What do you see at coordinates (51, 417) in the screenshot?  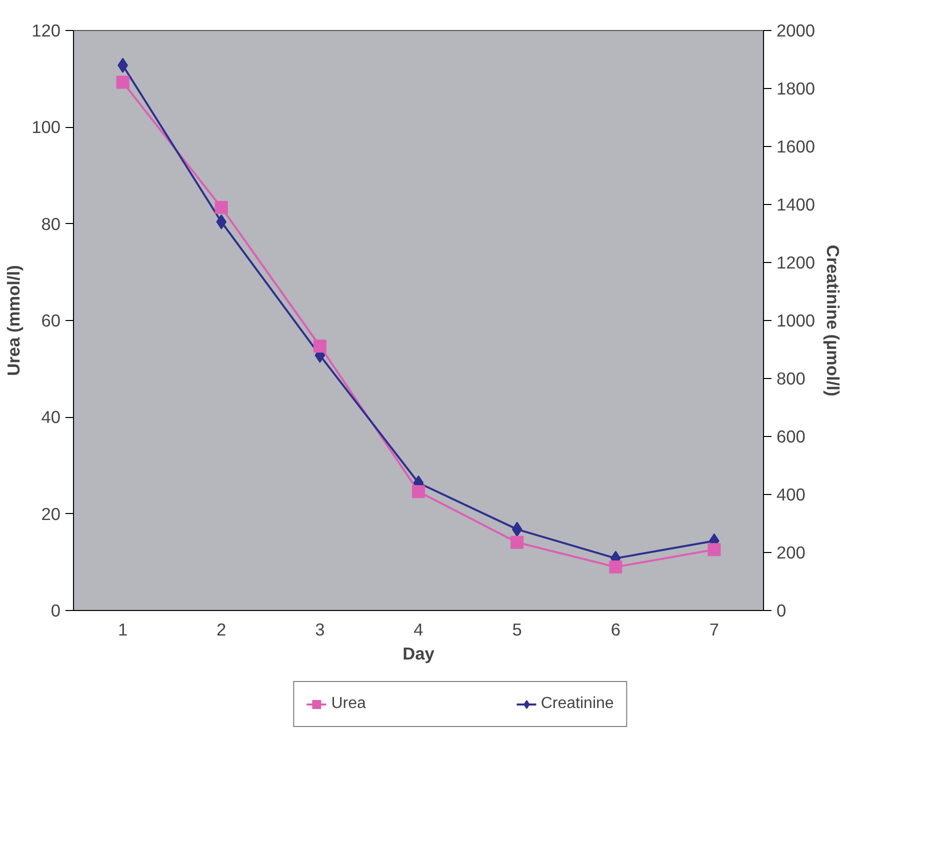 I see `y-tick-label: 40` at bounding box center [51, 417].